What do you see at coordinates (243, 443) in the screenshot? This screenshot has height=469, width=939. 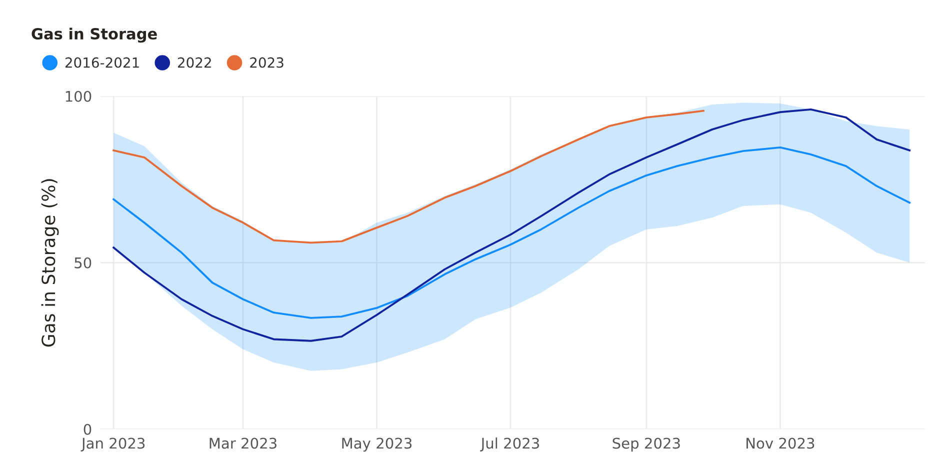 I see `x-tick-label: Mar 2023` at bounding box center [243, 443].